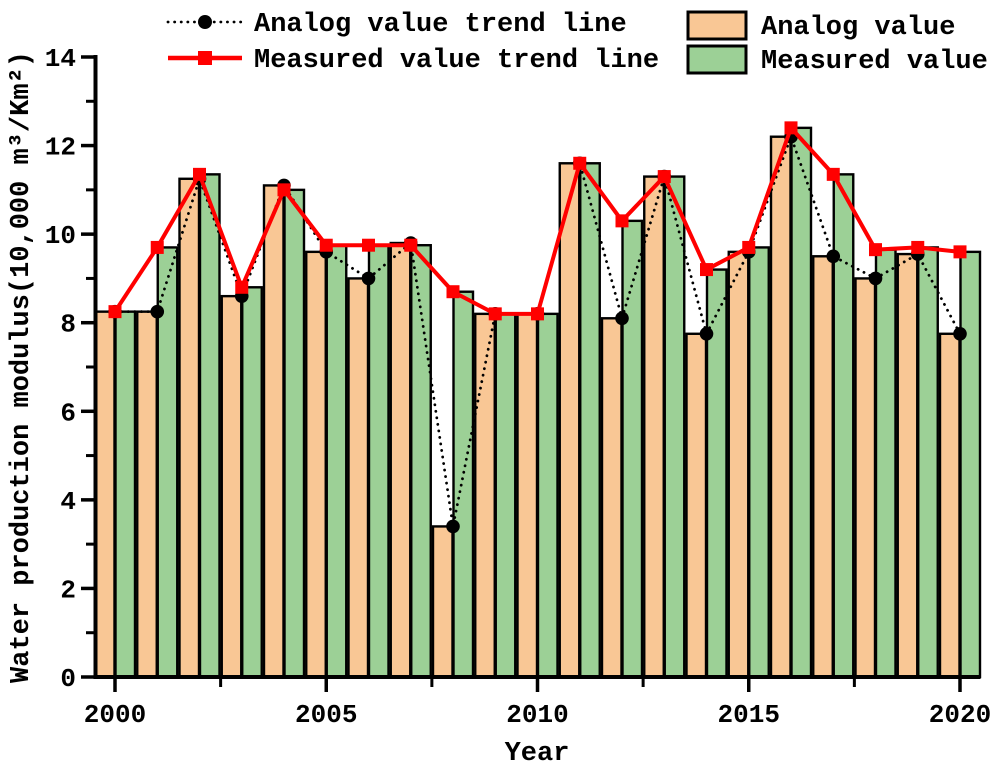 The height and width of the screenshot is (771, 1001). I want to click on bar-analog-2003, so click(231, 486).